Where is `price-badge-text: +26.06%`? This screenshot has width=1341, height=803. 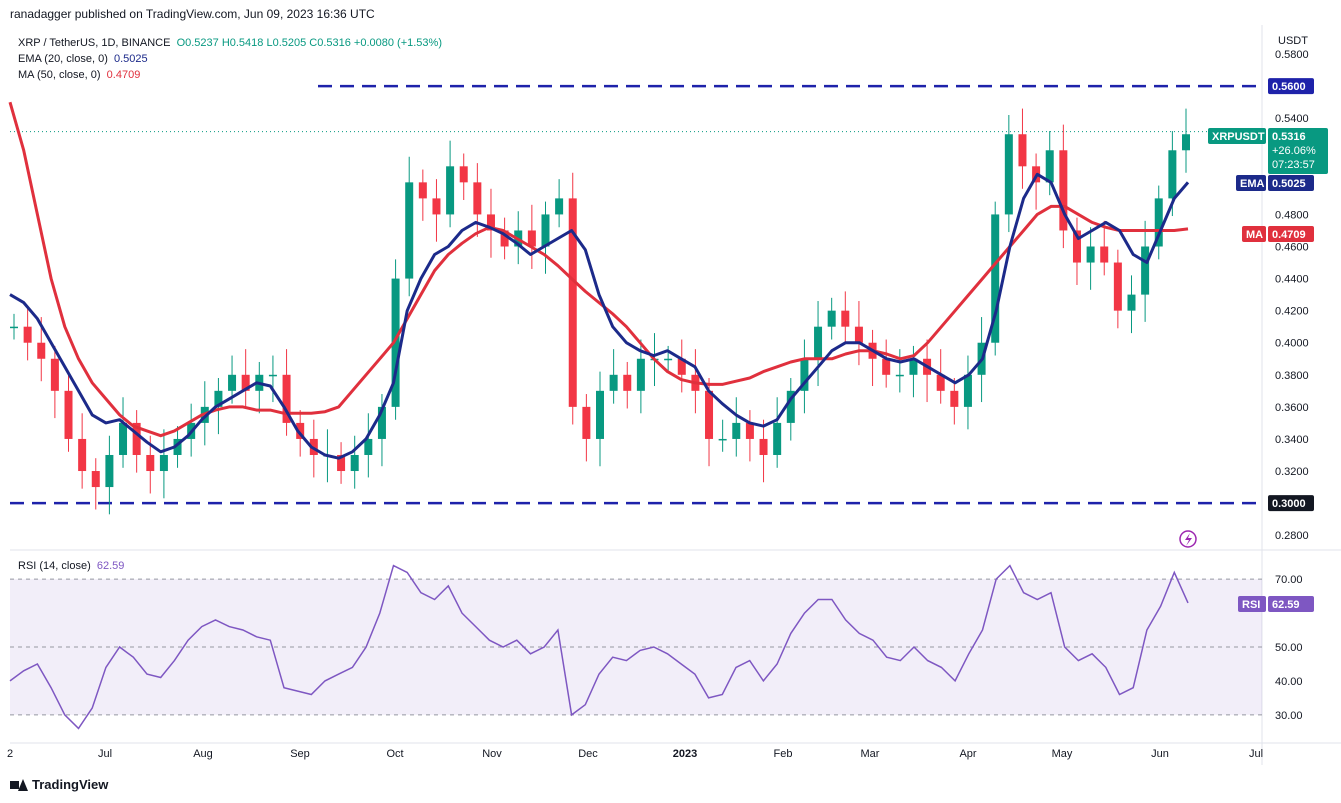
price-badge-text: +26.06% is located at coordinates (1294, 151).